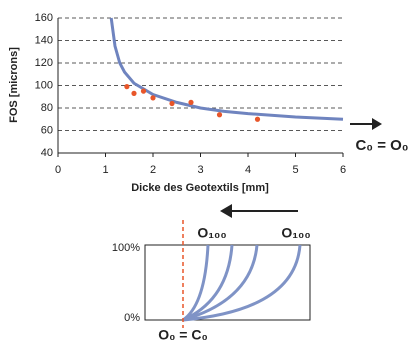  I want to click on percent-label: 100%, so click(126, 248).